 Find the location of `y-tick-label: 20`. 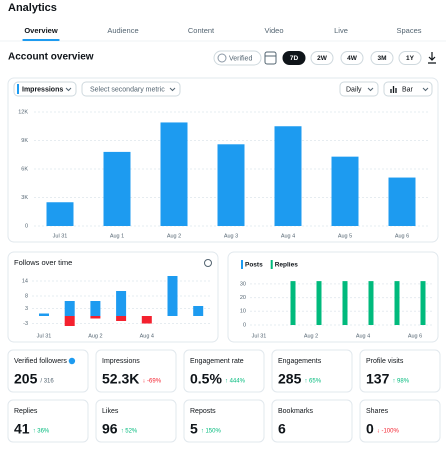

y-tick-label: 20 is located at coordinates (243, 298).